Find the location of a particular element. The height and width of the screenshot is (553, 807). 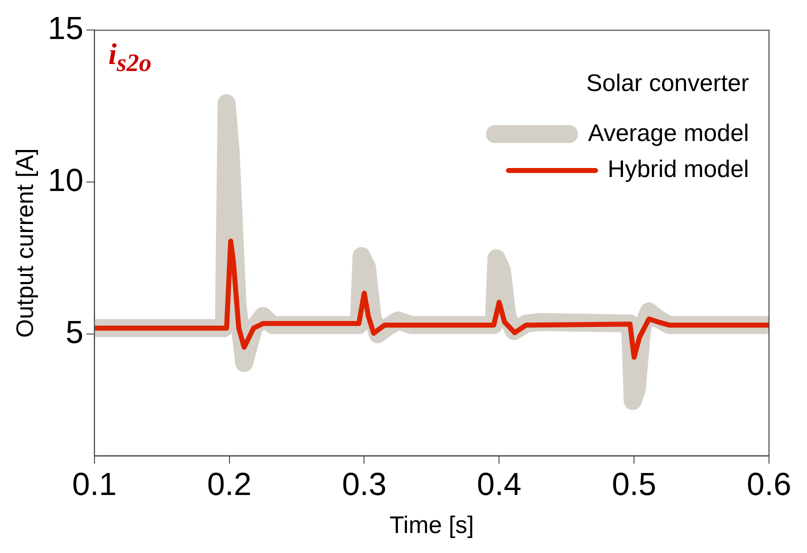

x-tick-label: 0.3 is located at coordinates (364, 484).